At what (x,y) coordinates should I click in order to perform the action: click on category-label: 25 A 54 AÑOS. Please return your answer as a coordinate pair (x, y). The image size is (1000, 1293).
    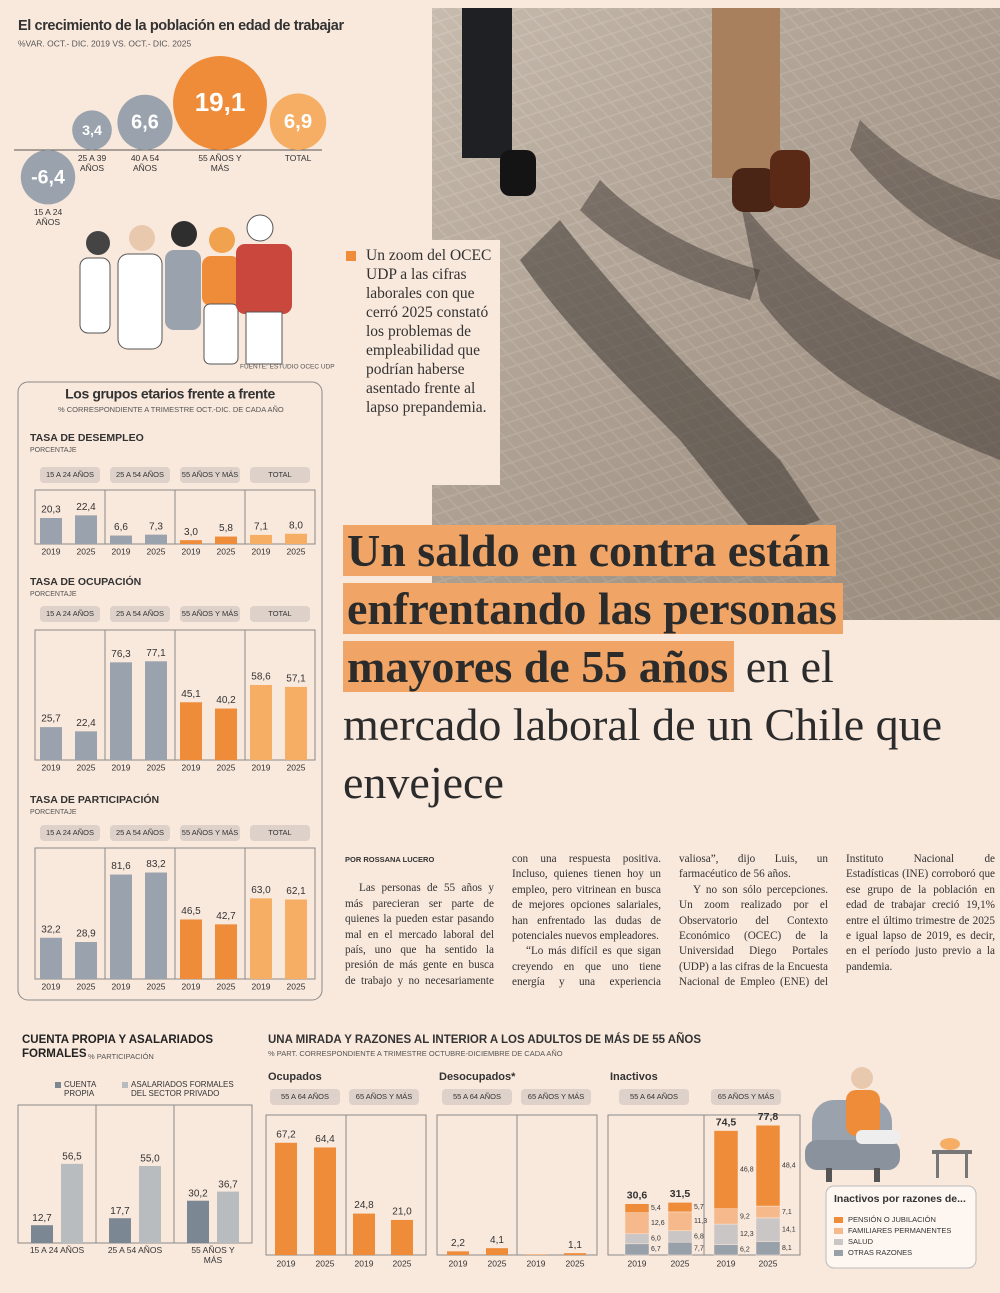
    Looking at the image, I should click on (135, 1250).